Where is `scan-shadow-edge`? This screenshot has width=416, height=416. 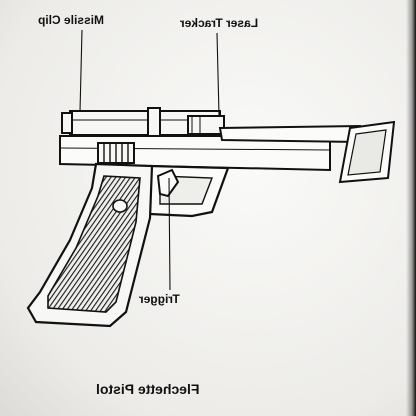
scan-shadow-edge is located at coordinates (411, 208).